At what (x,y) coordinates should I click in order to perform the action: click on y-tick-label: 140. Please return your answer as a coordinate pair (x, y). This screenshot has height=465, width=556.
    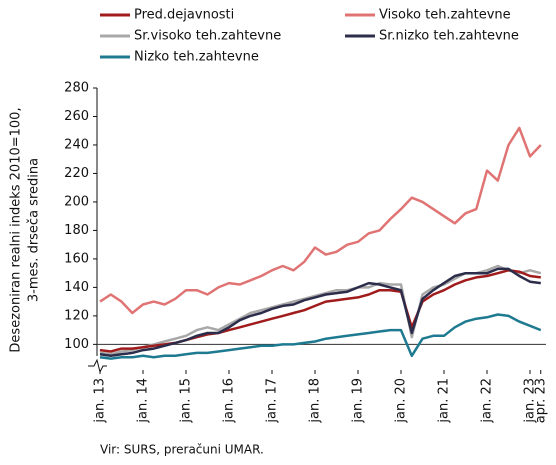
    Looking at the image, I should click on (76, 287).